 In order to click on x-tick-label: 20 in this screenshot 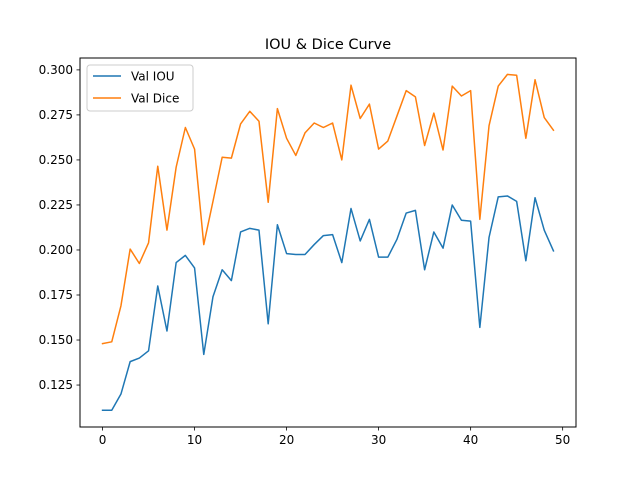, I will do `click(286, 440)`.